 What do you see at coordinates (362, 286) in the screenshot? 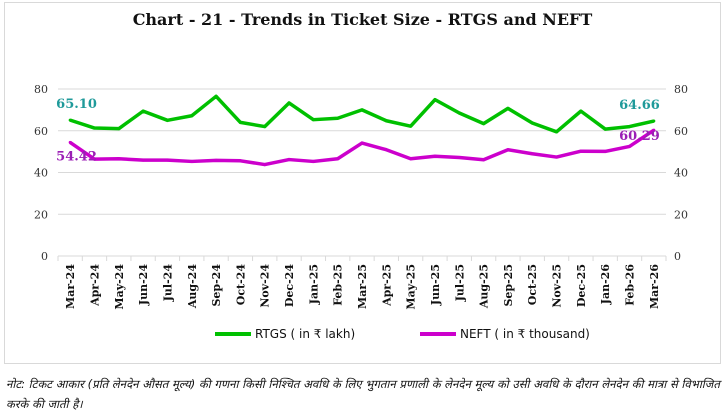
I see `x-tick-label: Mar-25` at bounding box center [362, 286].